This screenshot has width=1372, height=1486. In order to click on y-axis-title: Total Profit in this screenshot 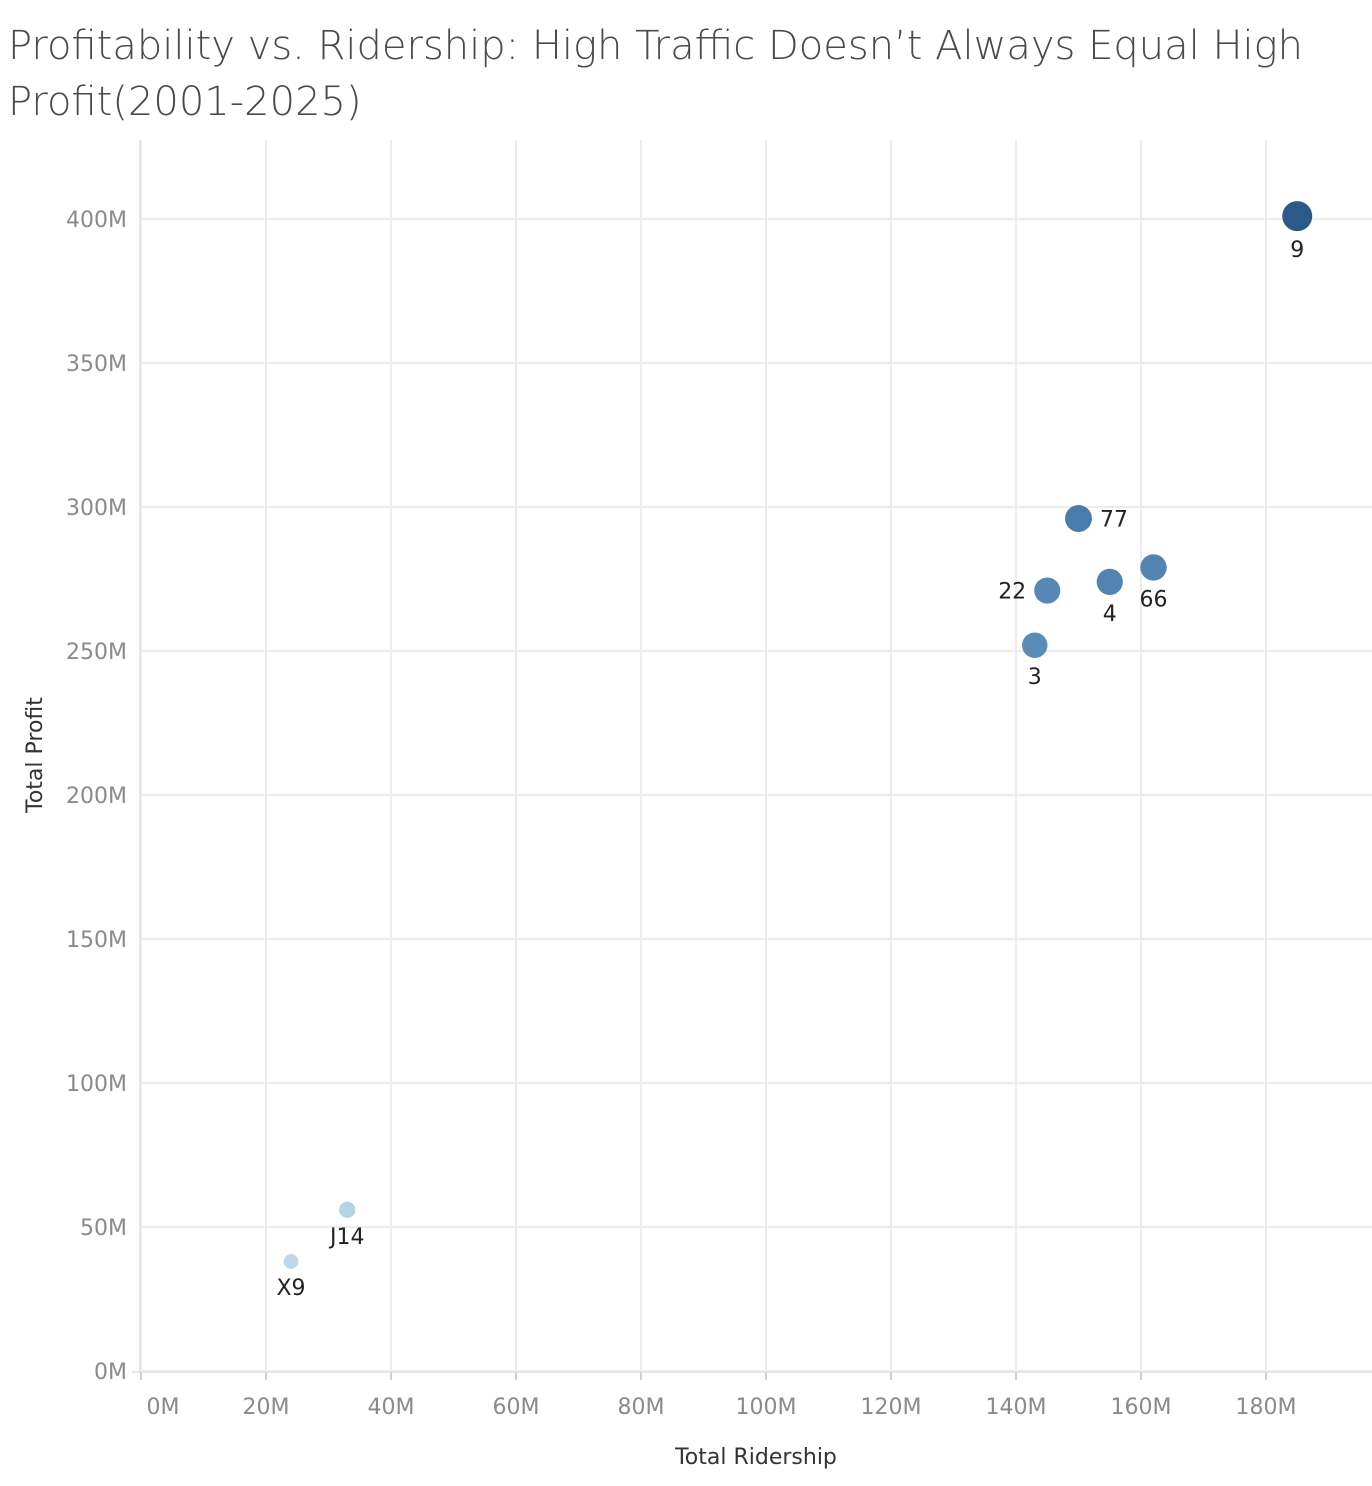, I will do `click(35, 755)`.